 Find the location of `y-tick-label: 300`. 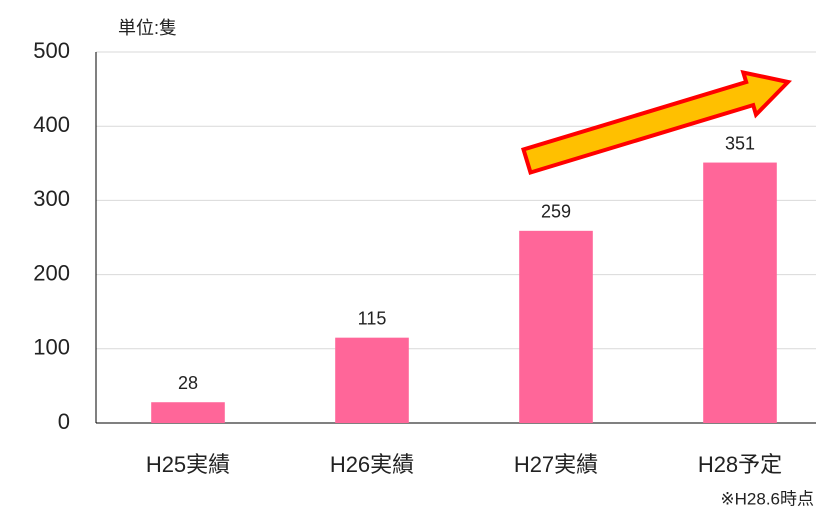

y-tick-label: 300 is located at coordinates (51, 198).